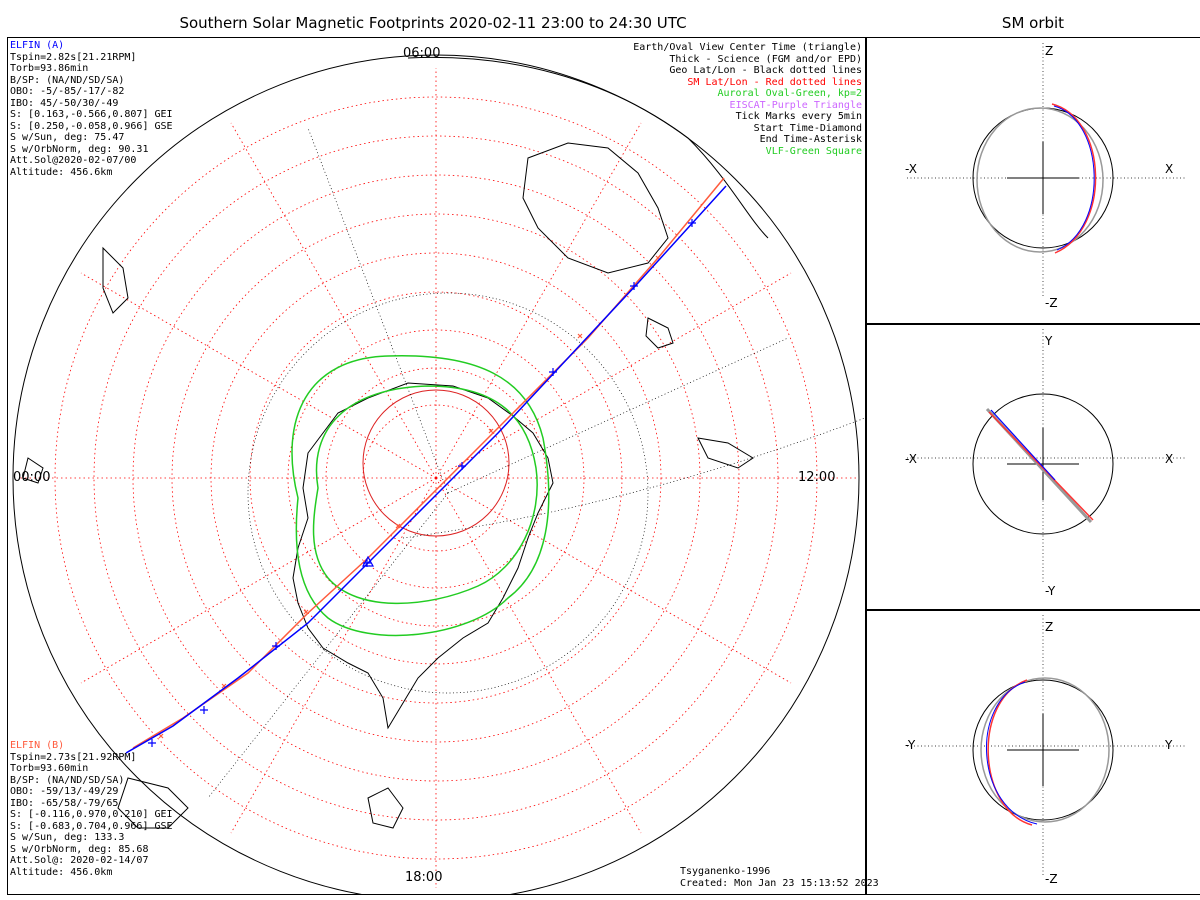 The height and width of the screenshot is (900, 1200). I want to click on panel-2-left-label: -X, so click(911, 459).